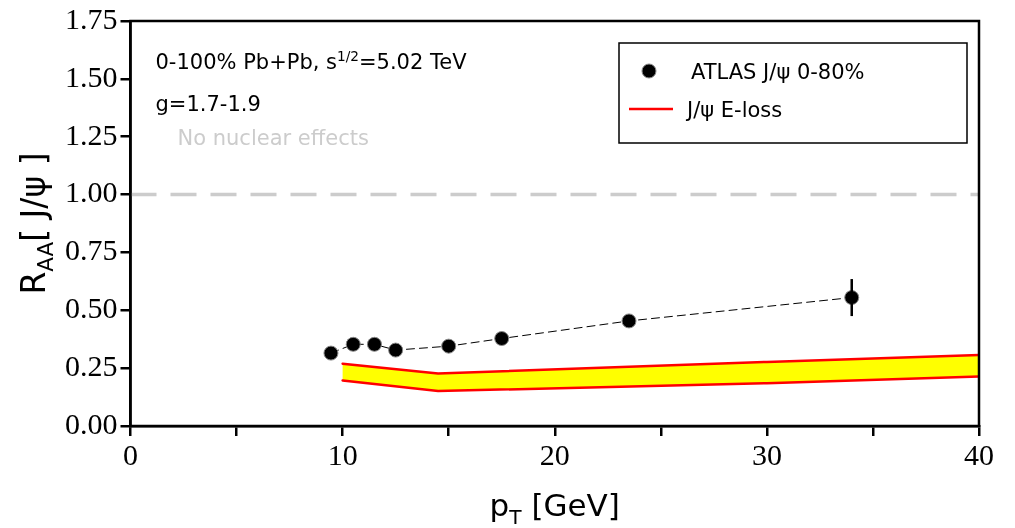  I want to click on x-tick-label: 40, so click(979, 454).